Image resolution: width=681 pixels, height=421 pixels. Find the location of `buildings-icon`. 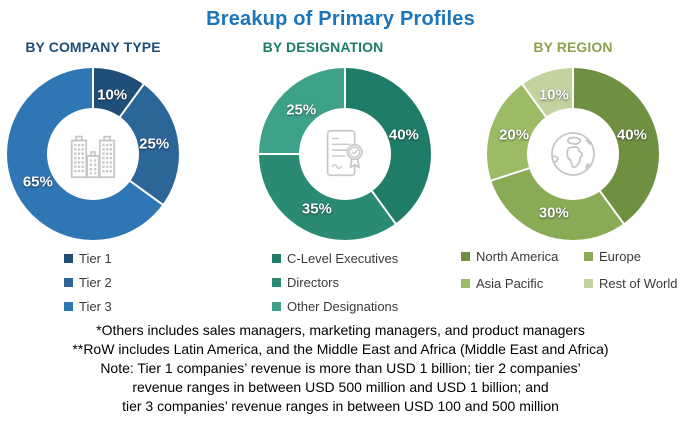

buildings-icon is located at coordinates (93, 157).